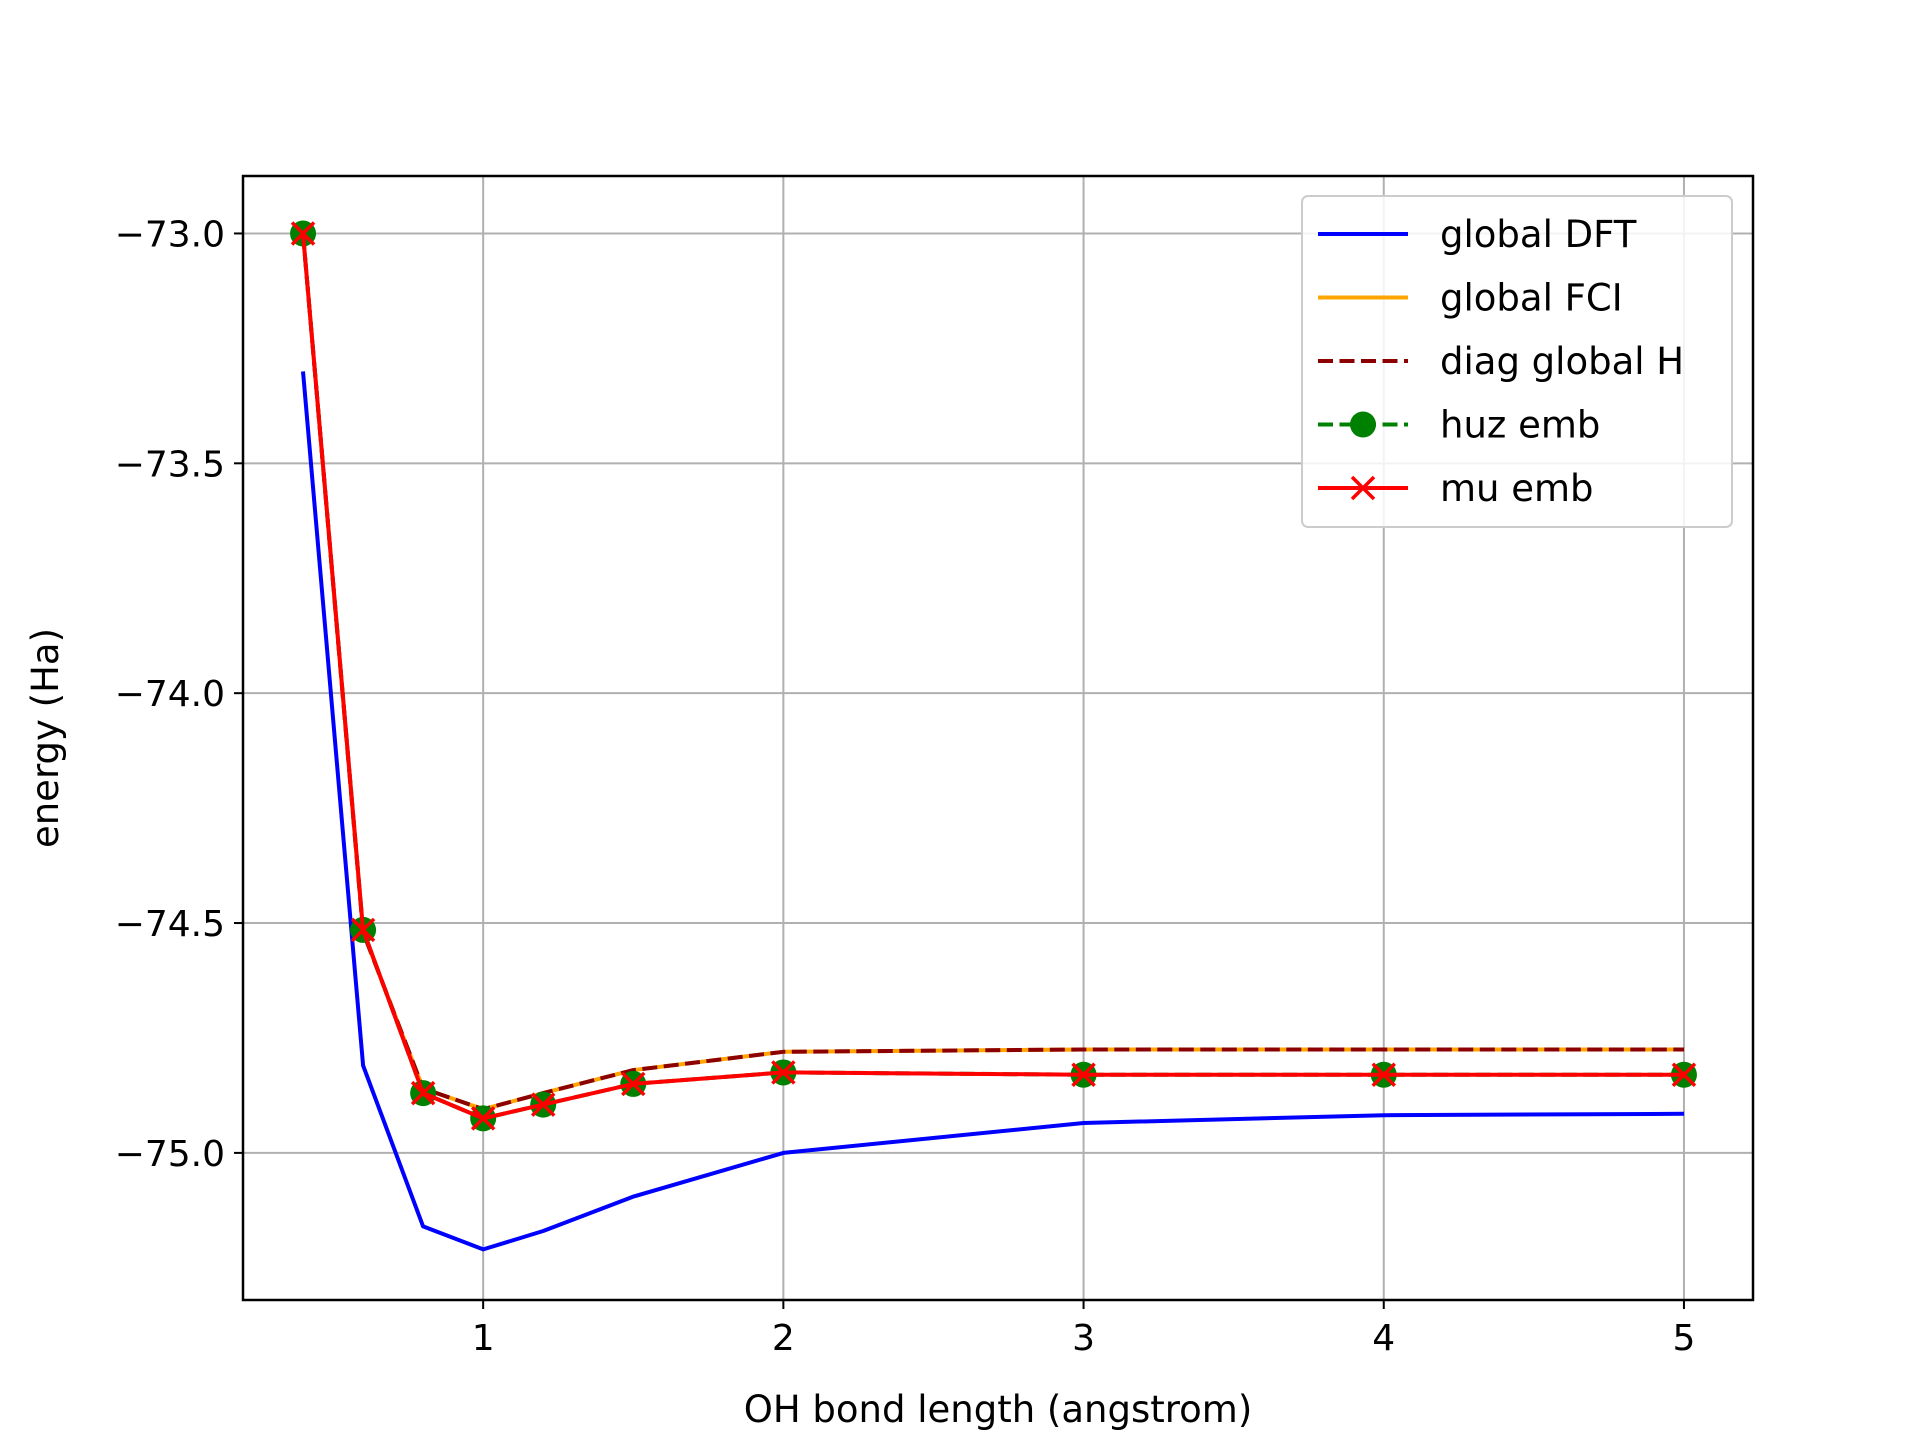 The width and height of the screenshot is (1920, 1440). I want to click on legend-box, so click(1517, 361).